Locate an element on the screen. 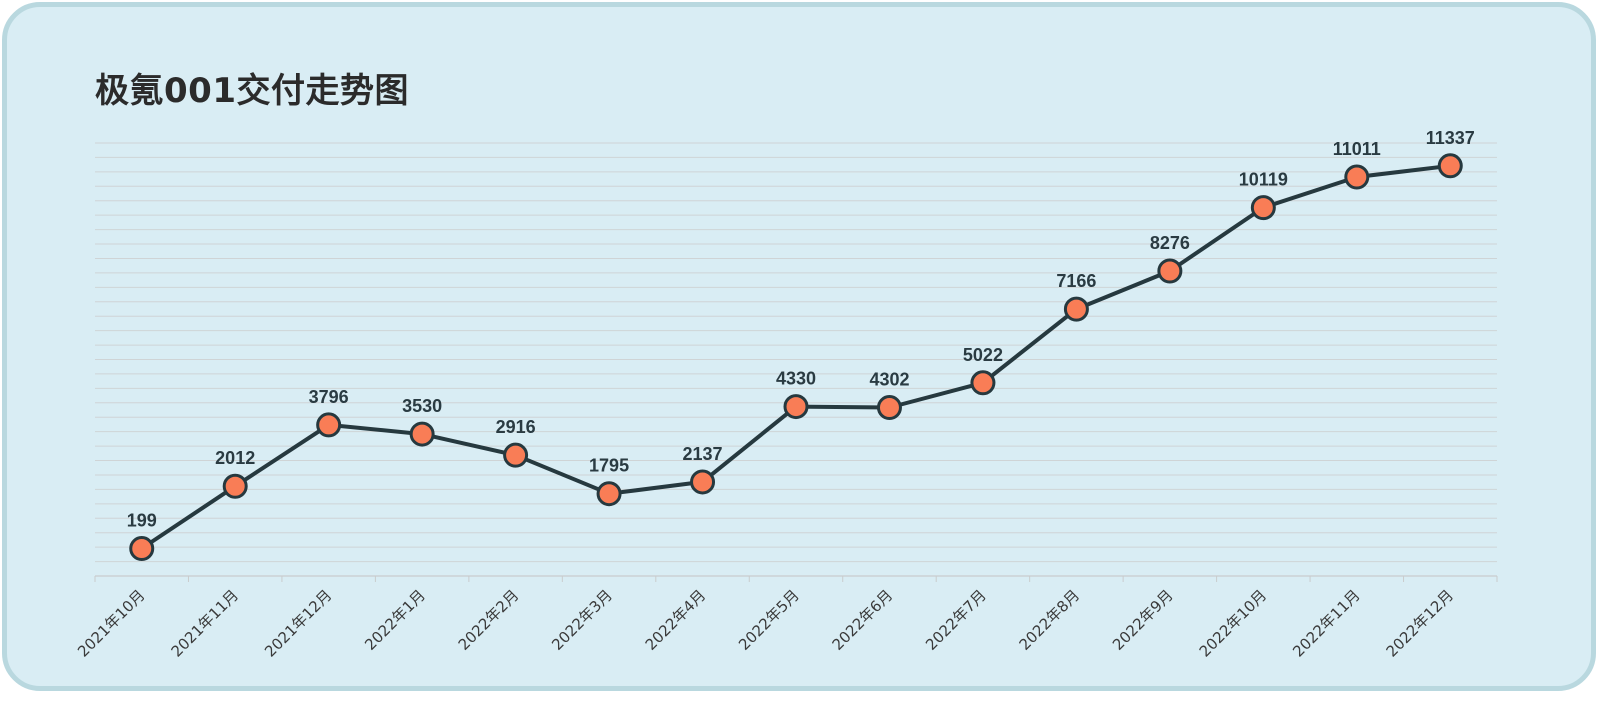 This screenshot has width=1606, height=701. data-label: 4302 is located at coordinates (889, 380).